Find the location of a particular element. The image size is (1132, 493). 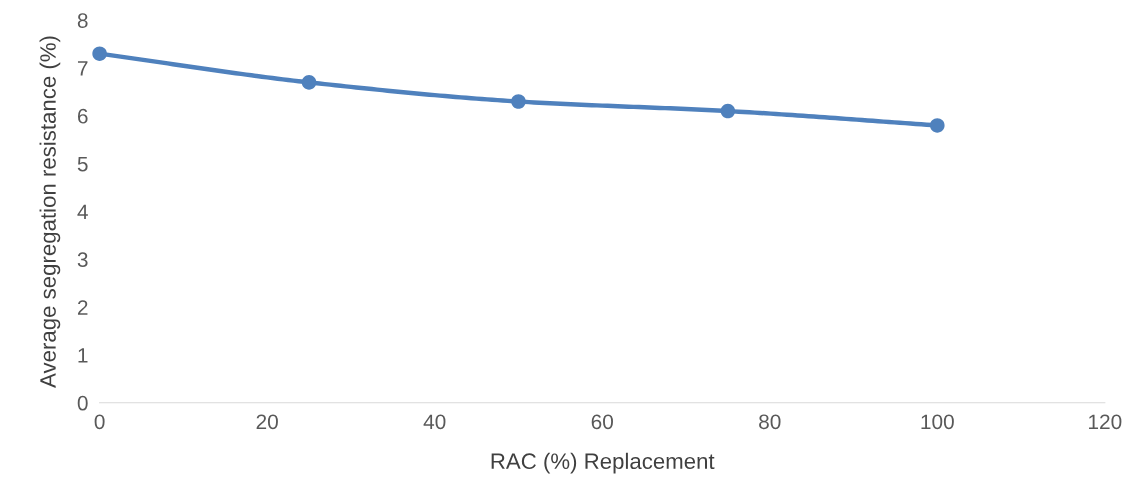

y-tick-label: 0 is located at coordinates (82, 403).